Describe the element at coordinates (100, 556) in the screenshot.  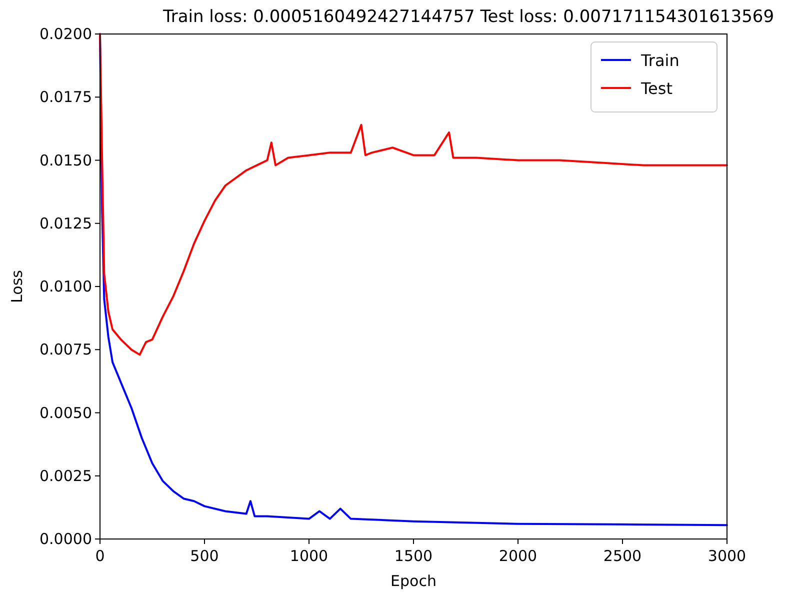
I see `x-tick-label: 0` at that location.